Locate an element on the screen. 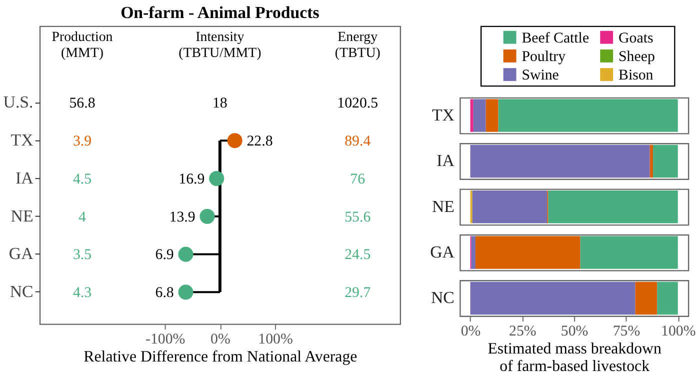  legend-label: Swine is located at coordinates (541, 76).